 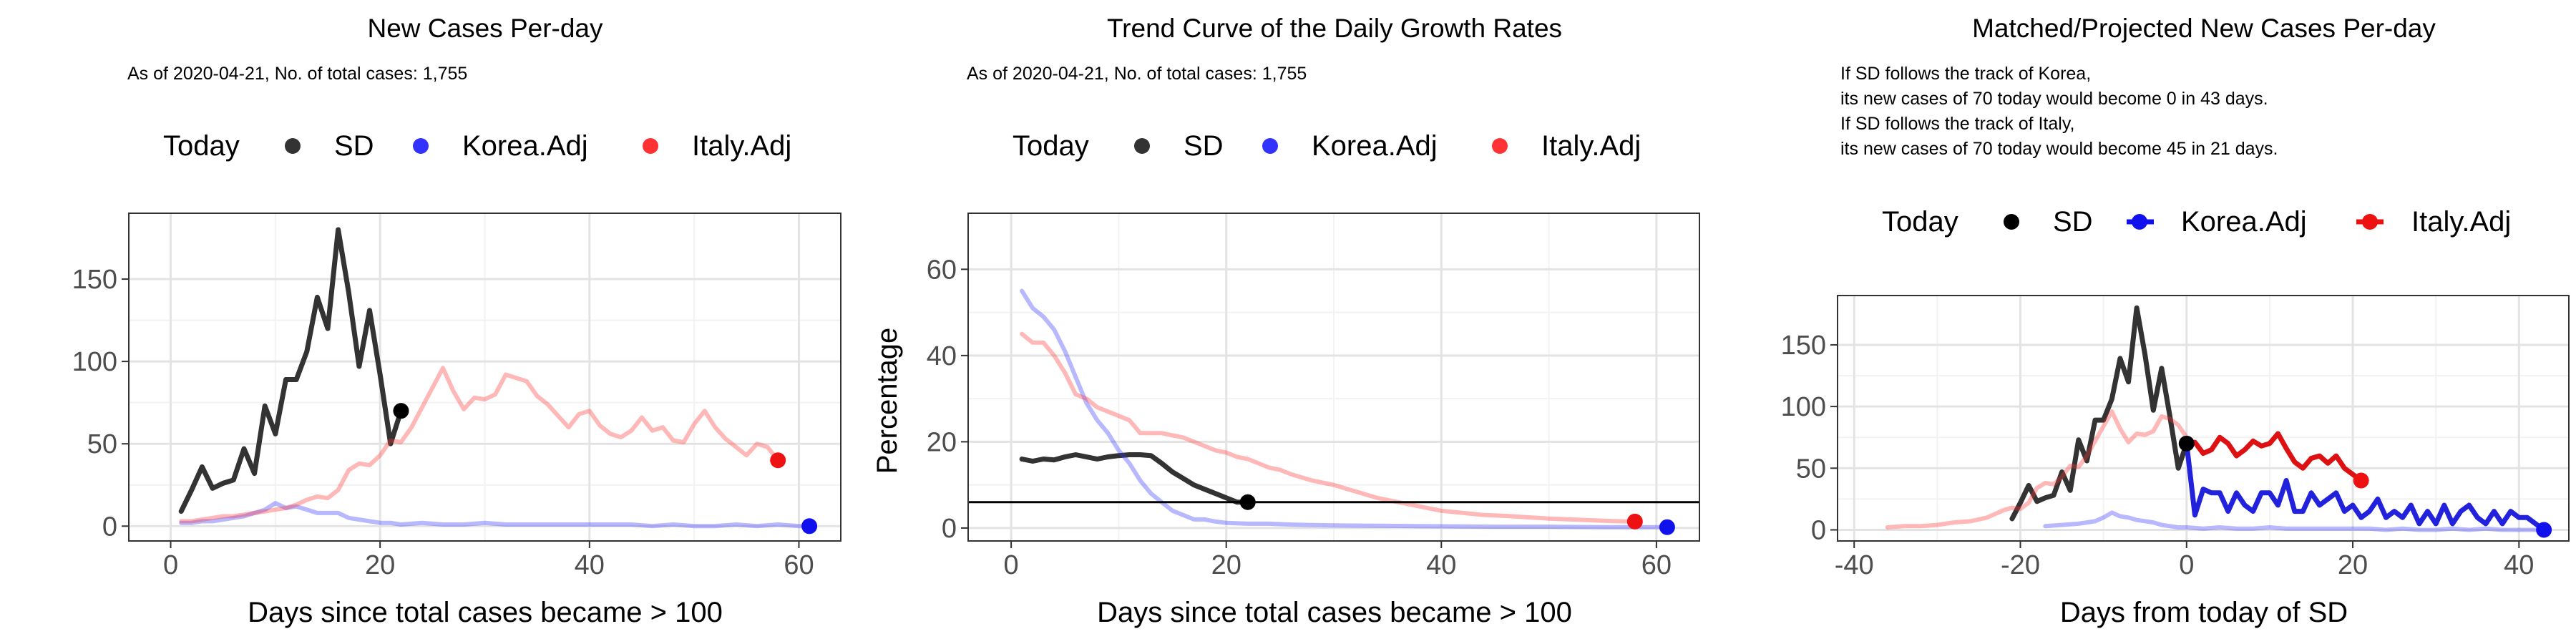 What do you see at coordinates (2204, 612) in the screenshot?
I see `x-axis-label: Days from today of SD` at bounding box center [2204, 612].